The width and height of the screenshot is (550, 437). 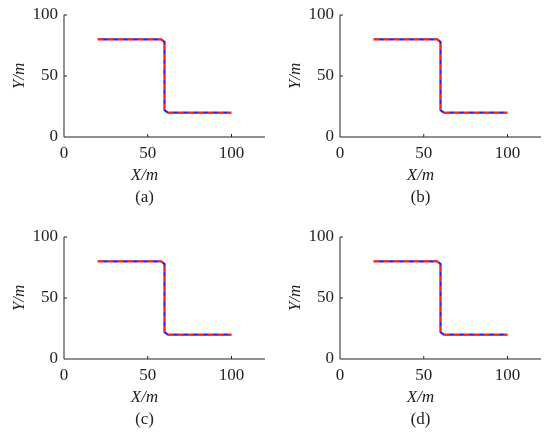 I want to click on caption: (a), so click(x=144, y=196).